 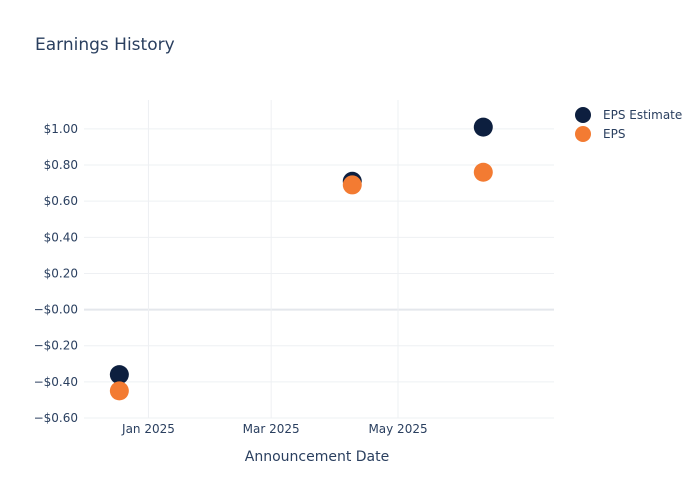 I want to click on x-tick-label: Jan 2025, so click(x=148, y=429).